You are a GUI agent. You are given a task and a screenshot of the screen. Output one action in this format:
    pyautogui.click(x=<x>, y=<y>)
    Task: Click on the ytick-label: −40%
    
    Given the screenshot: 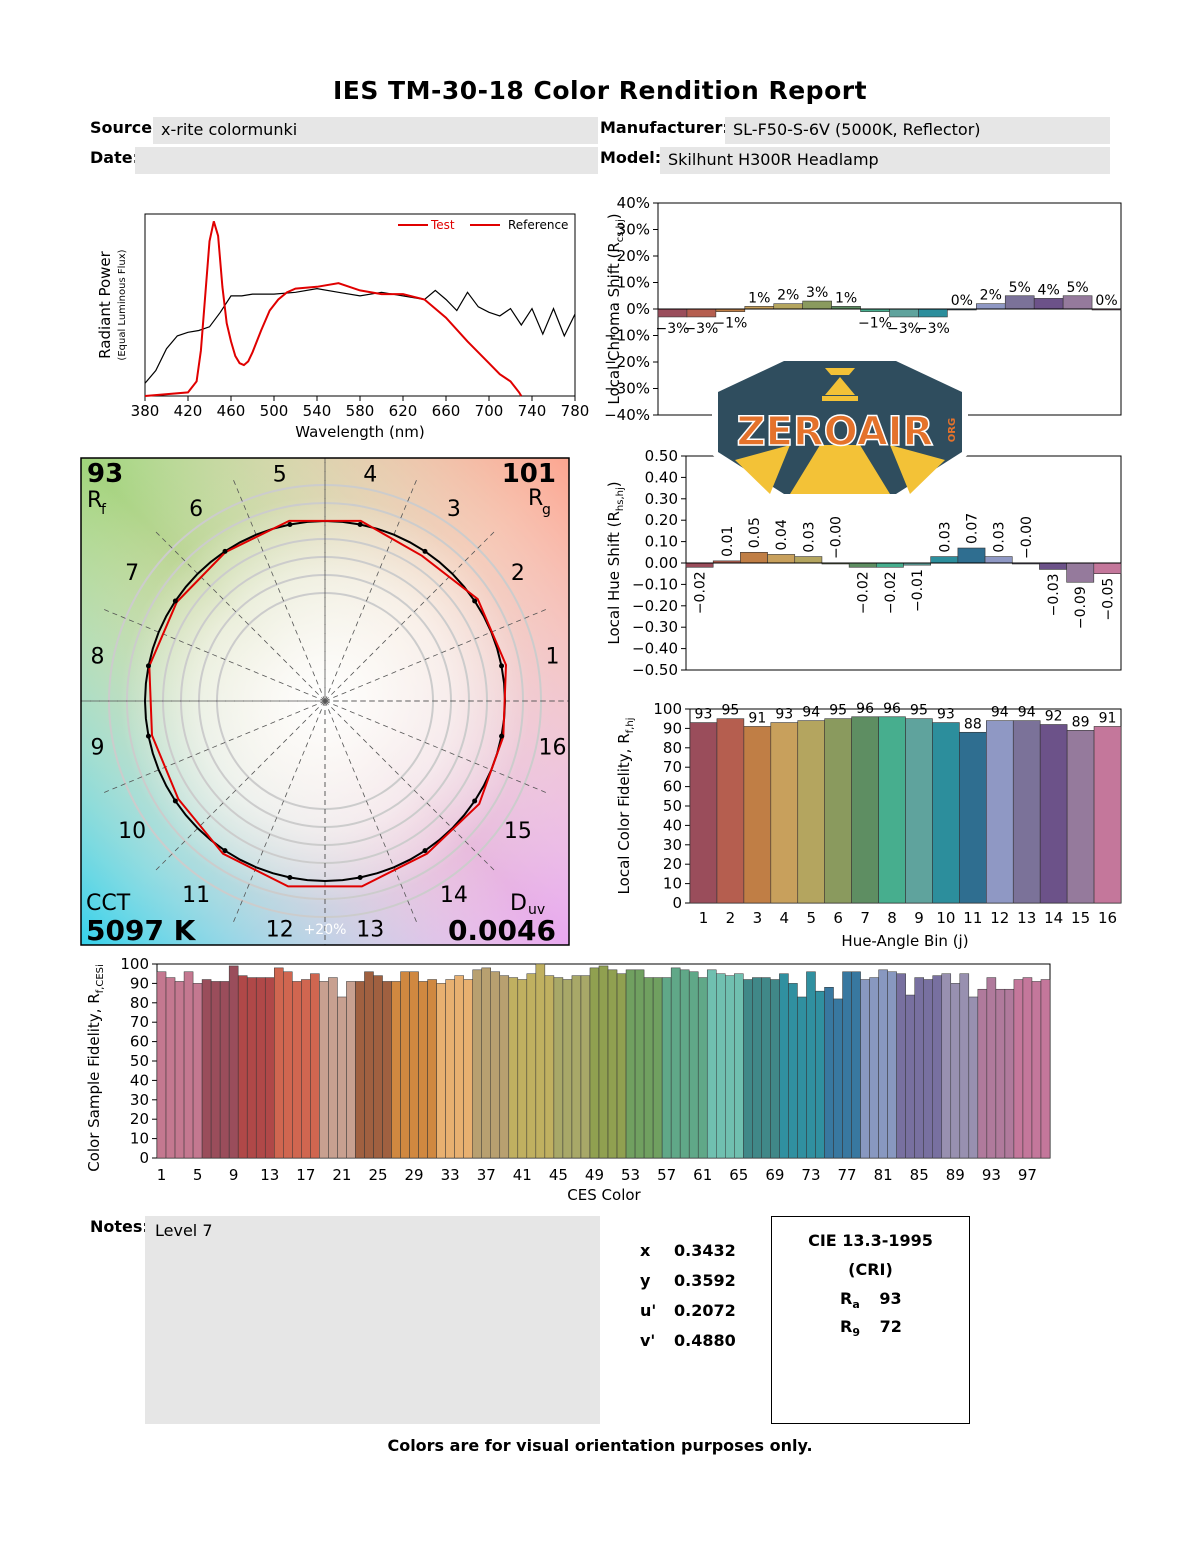 What is the action you would take?
    pyautogui.click(x=627, y=415)
    